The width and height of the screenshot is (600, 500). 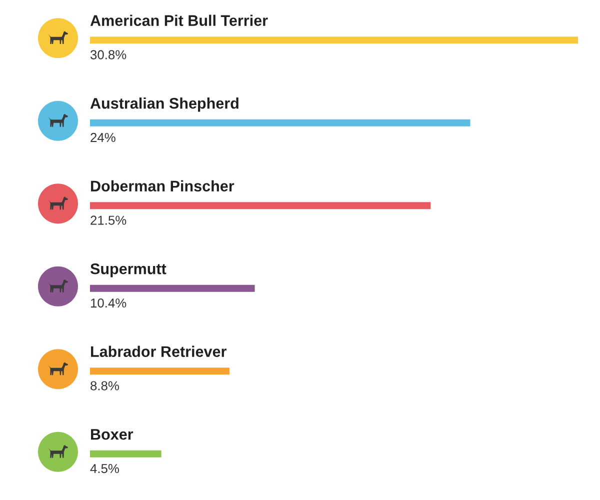 What do you see at coordinates (164, 105) in the screenshot?
I see `y-tick-label: Australian Shepherd` at bounding box center [164, 105].